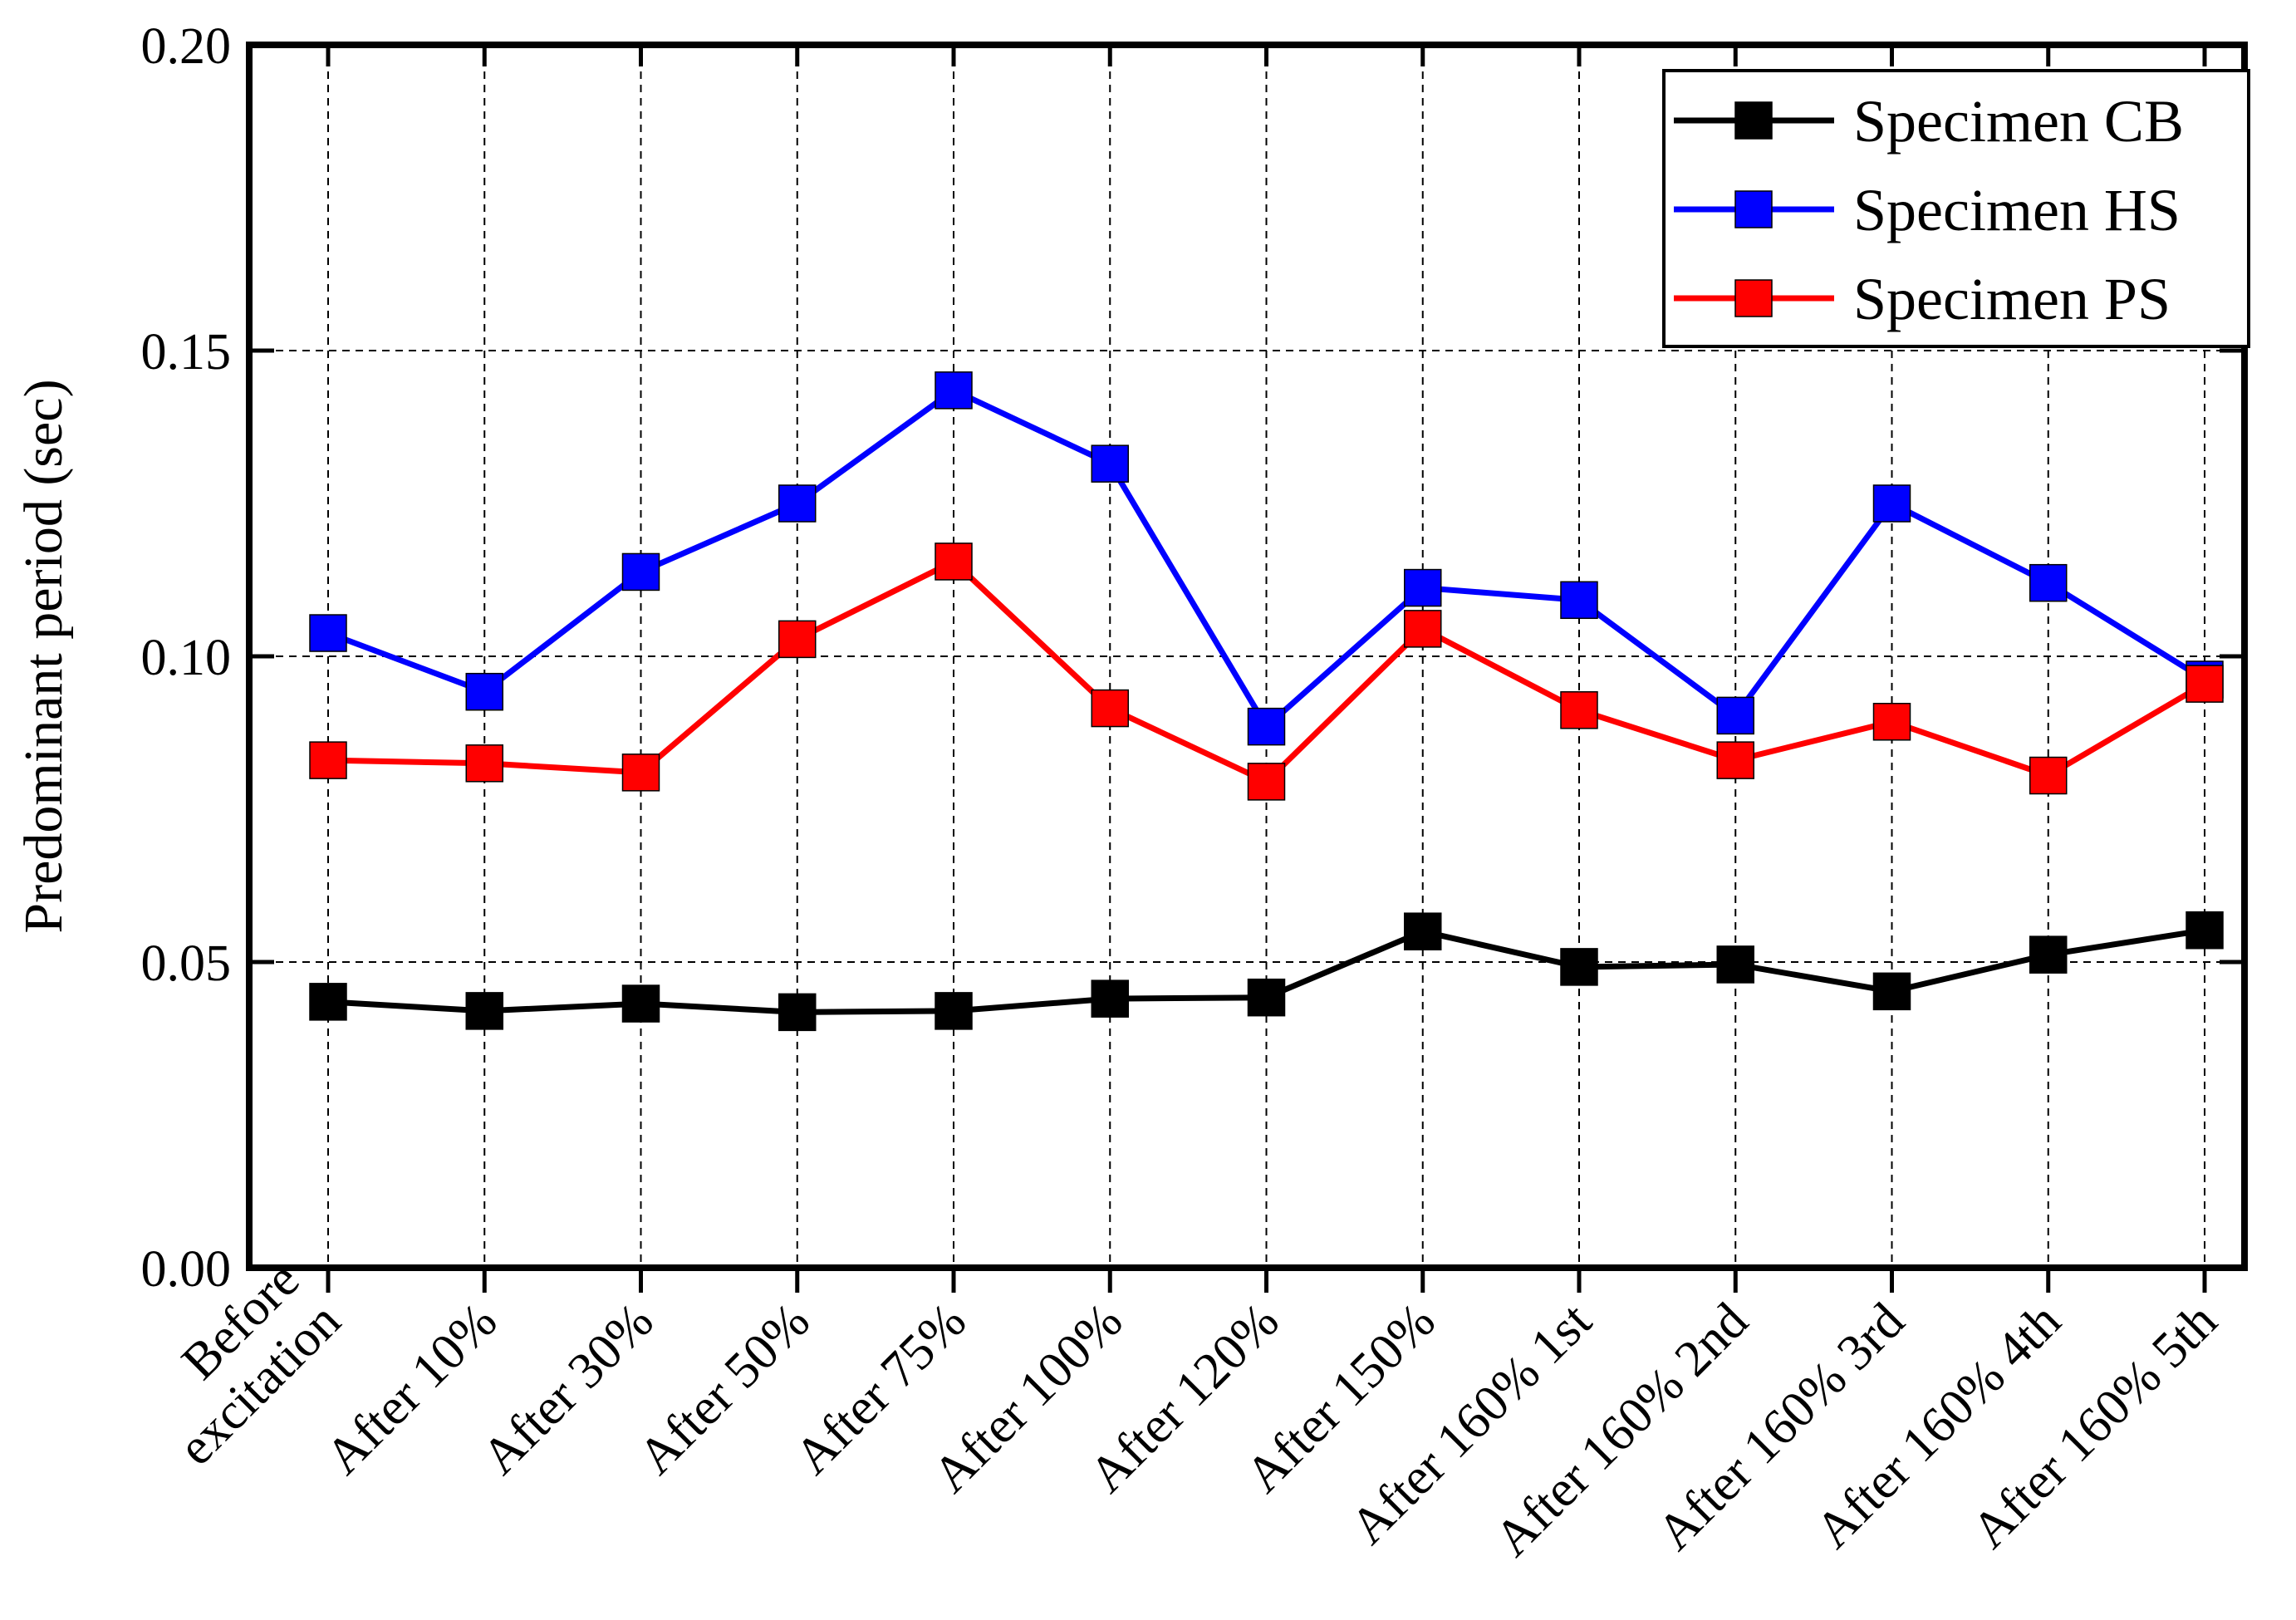  I want to click on legend-label: Specimen HS, so click(2017, 210).